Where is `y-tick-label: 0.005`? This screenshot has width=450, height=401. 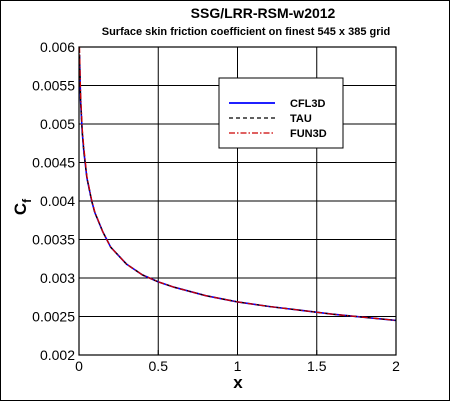
y-tick-label: 0.005 is located at coordinates (57, 124).